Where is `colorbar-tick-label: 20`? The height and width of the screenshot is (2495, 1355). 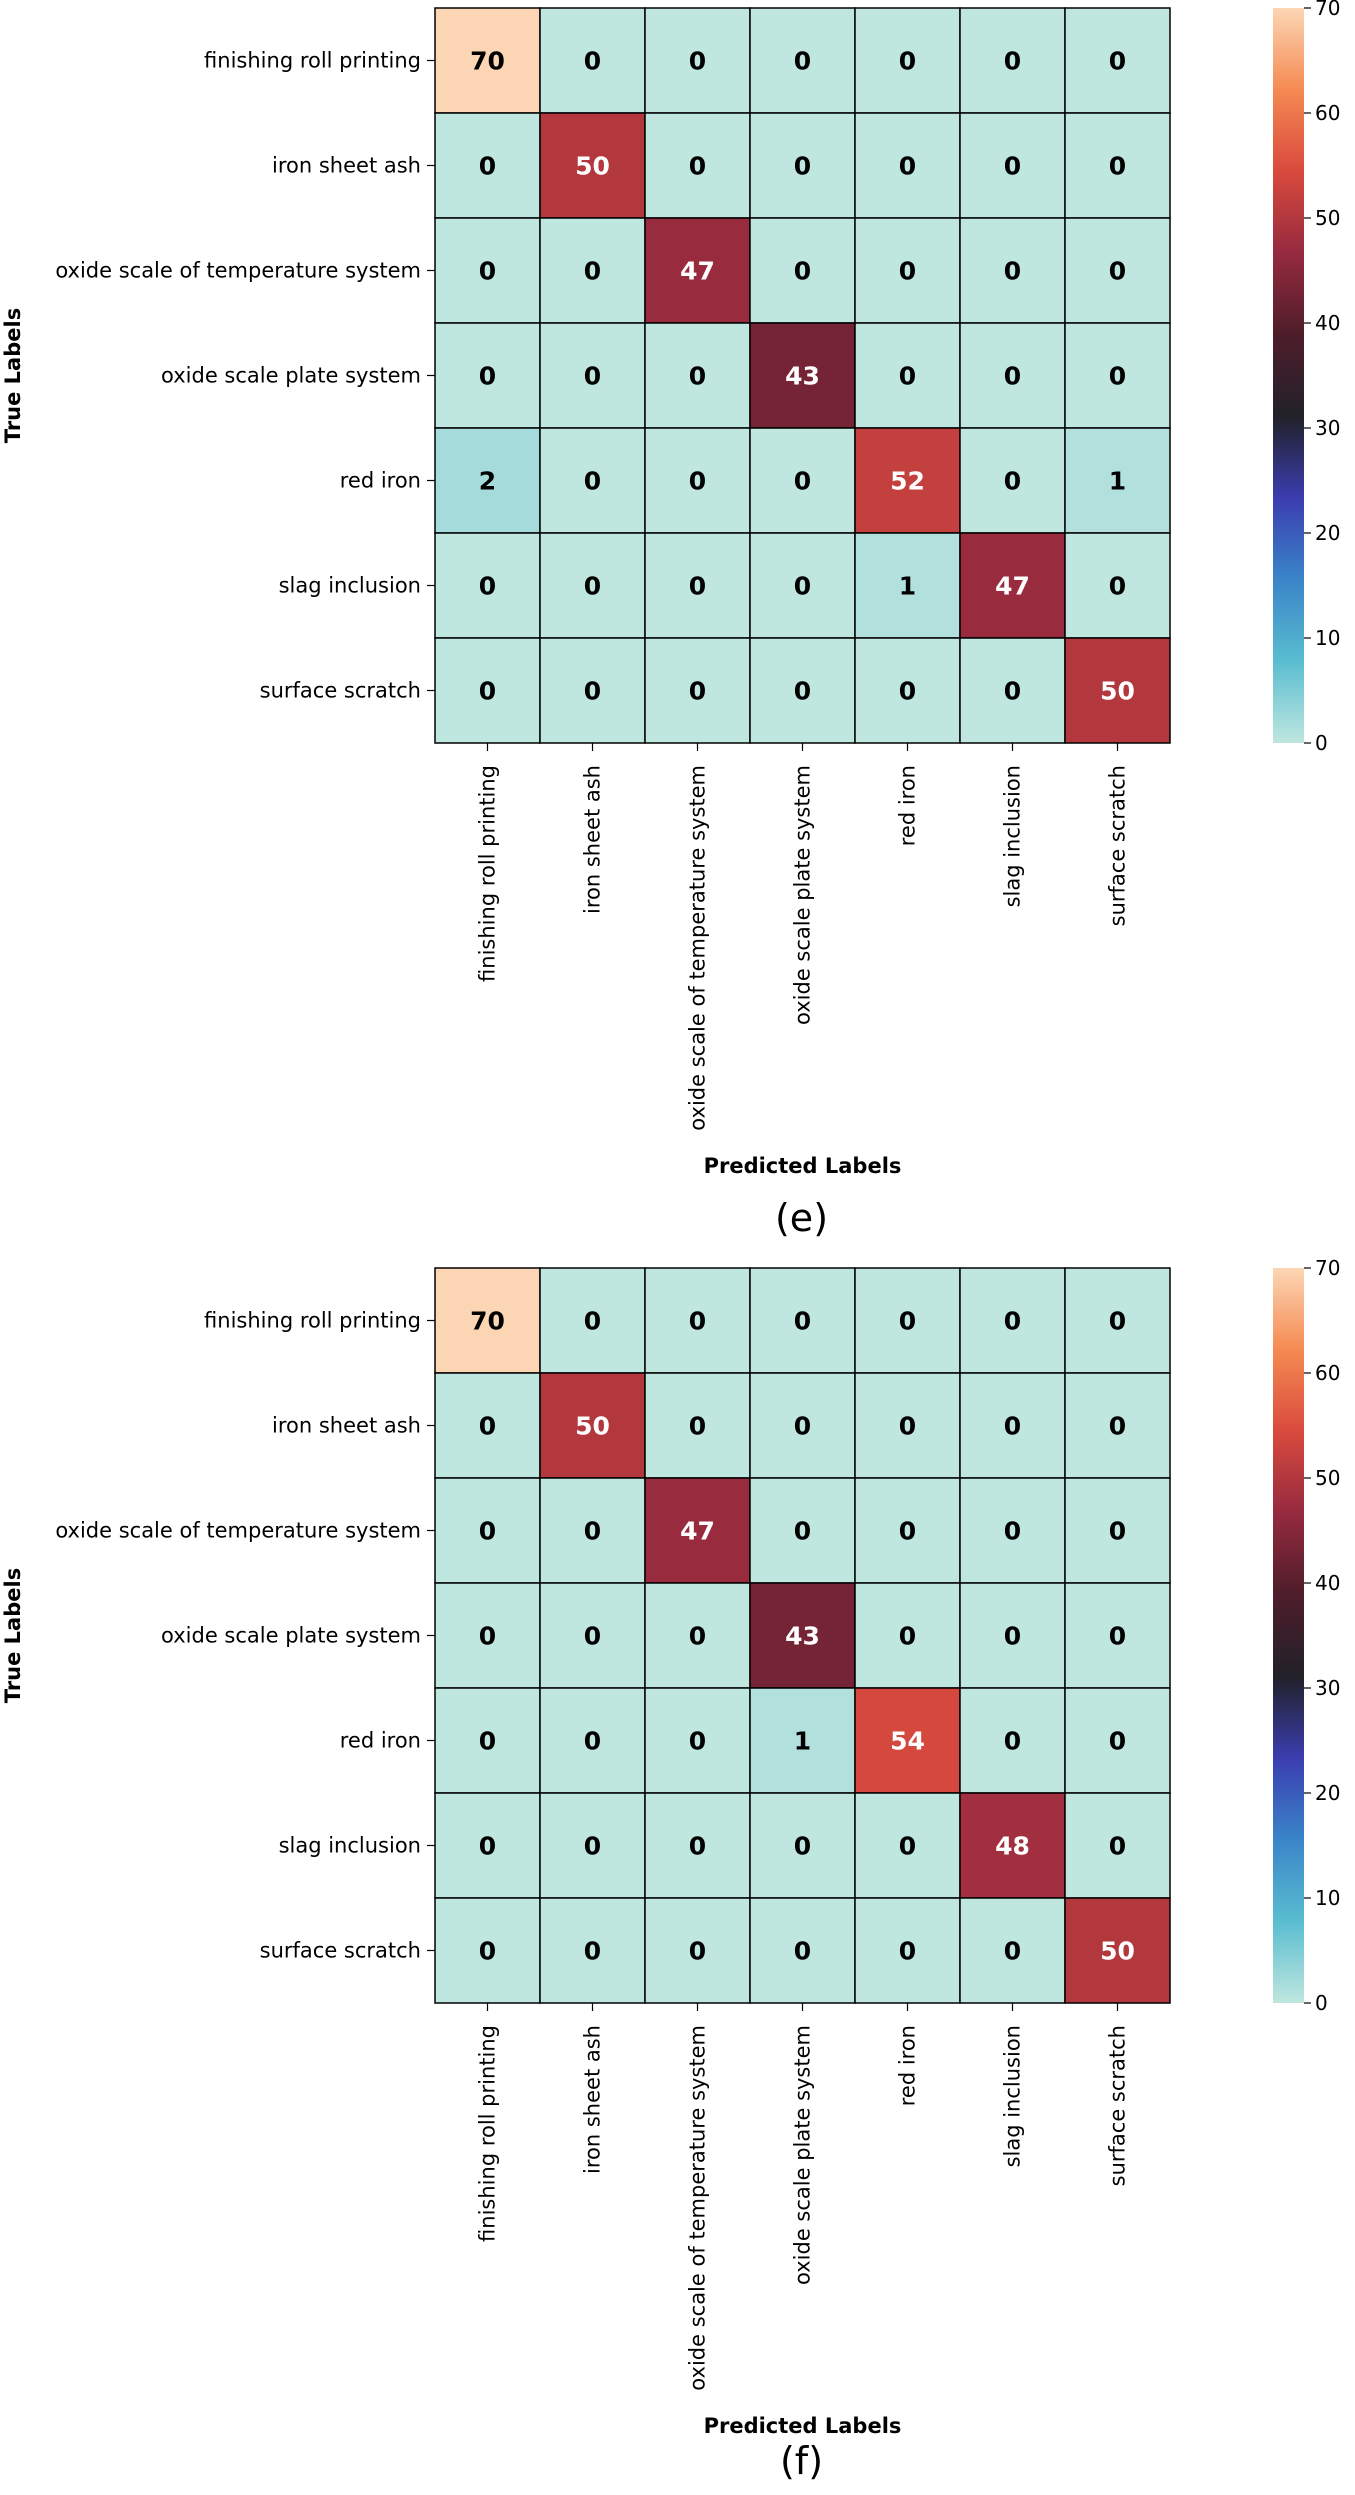
colorbar-tick-label: 20 is located at coordinates (1327, 533).